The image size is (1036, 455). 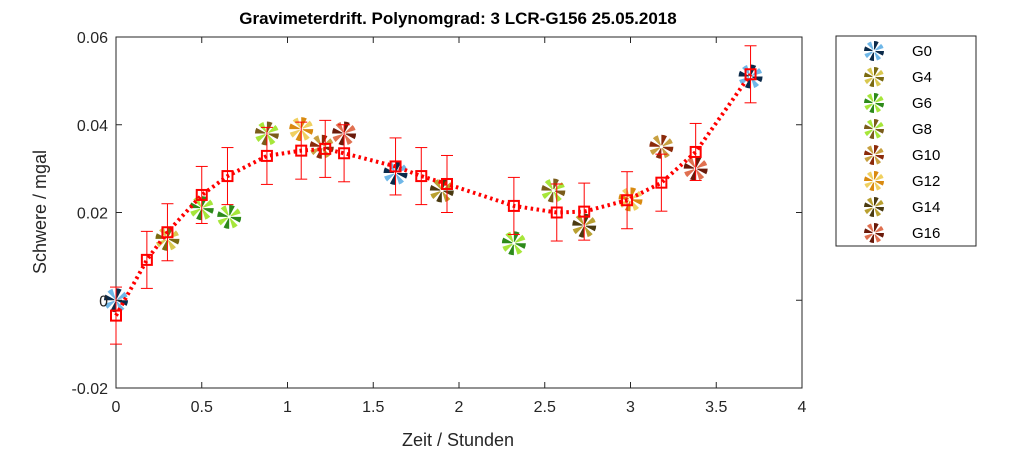 What do you see at coordinates (926, 233) in the screenshot?
I see `legend-label: G16` at bounding box center [926, 233].